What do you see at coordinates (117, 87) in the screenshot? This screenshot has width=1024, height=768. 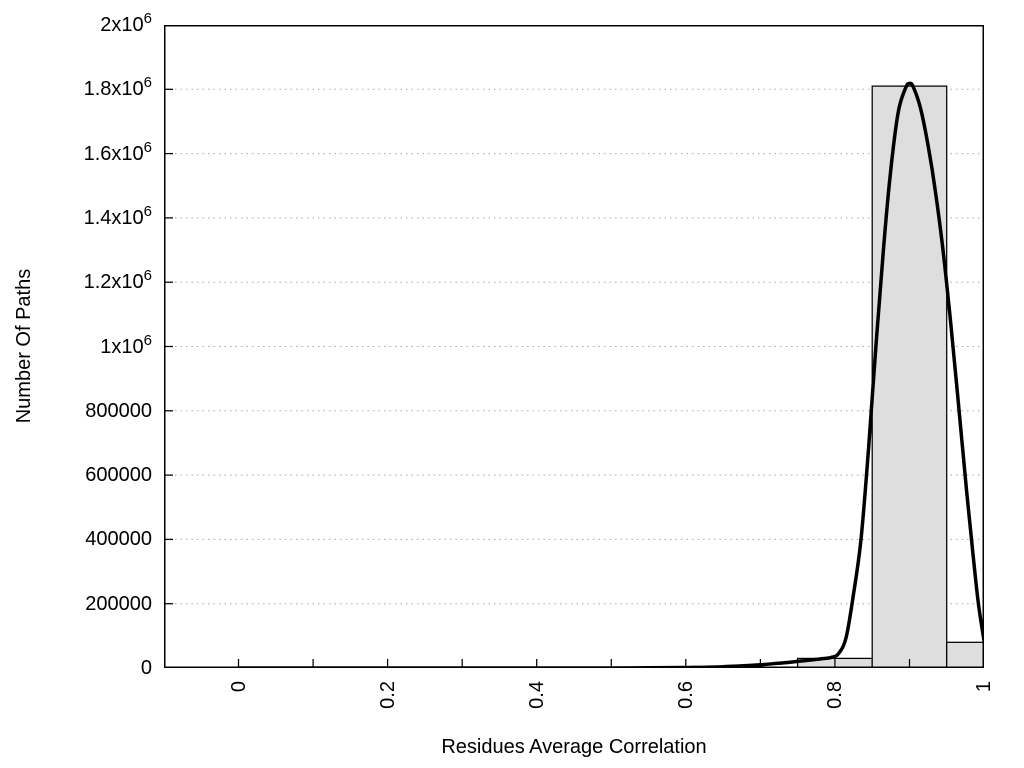 I see `y-tick-label: 1.8x10⁶` at bounding box center [117, 87].